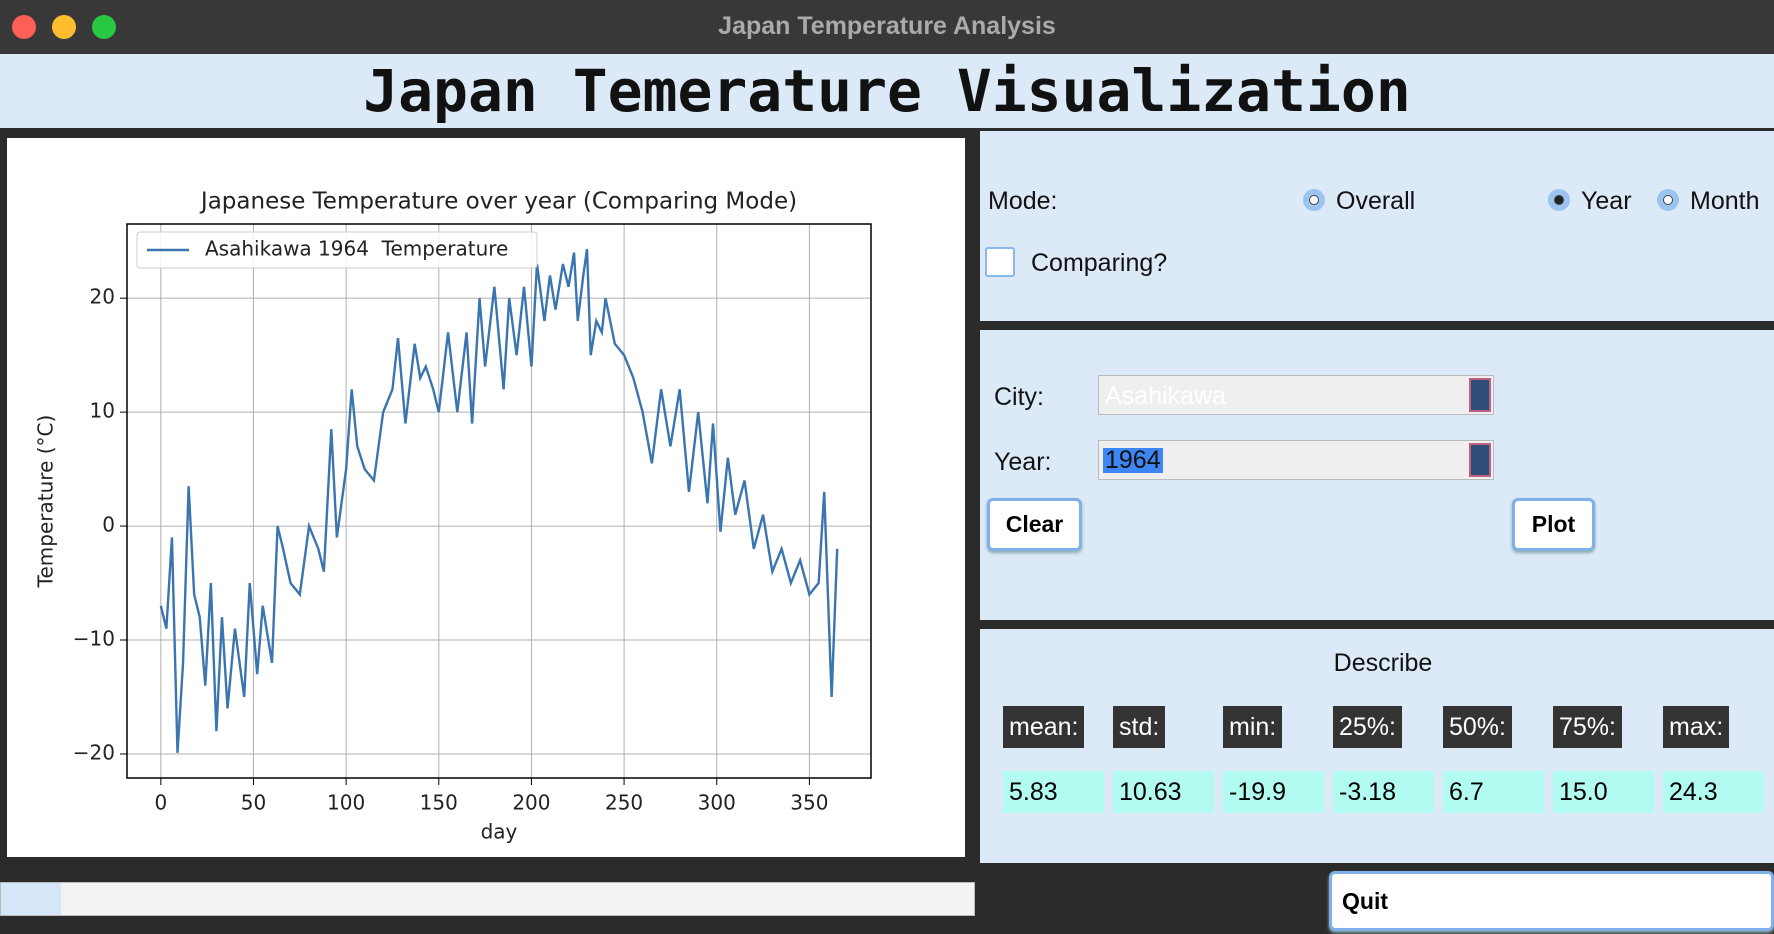 This screenshot has width=1774, height=934. Describe the element at coordinates (1713, 792) in the screenshot. I see `stat-value: 24.3` at that location.